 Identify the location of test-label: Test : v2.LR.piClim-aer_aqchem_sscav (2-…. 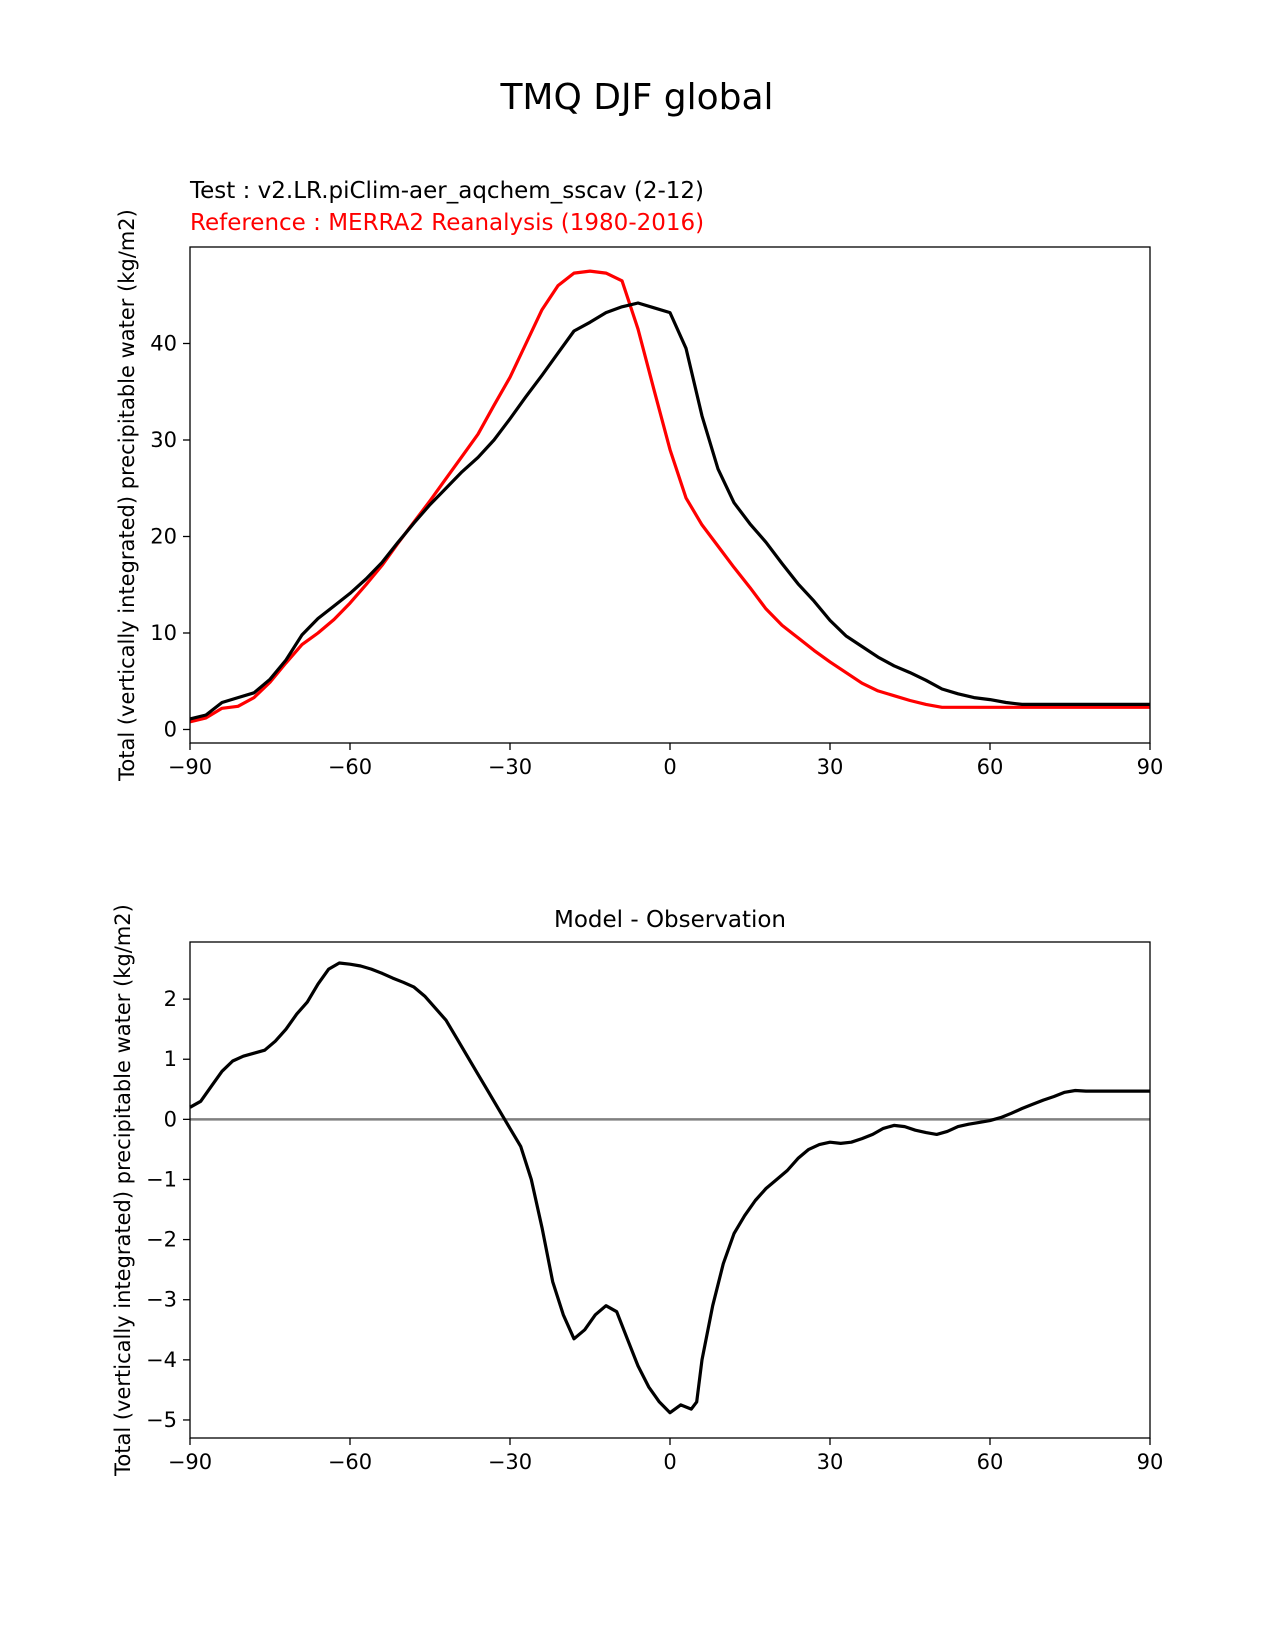
(446, 191).